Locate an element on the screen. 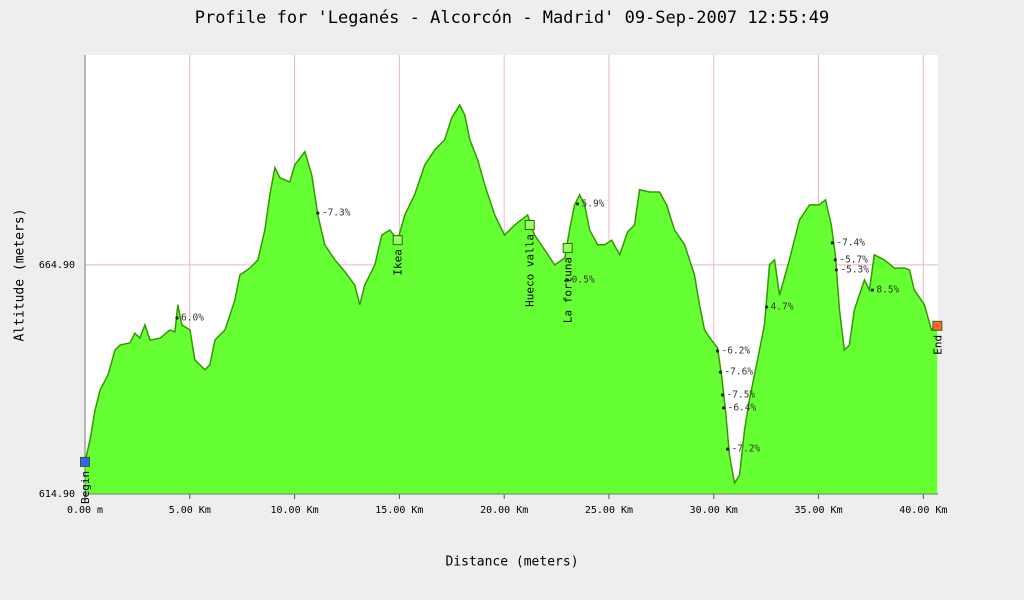 The width and height of the screenshot is (1024, 600). slope-label: -7.5% is located at coordinates (741, 395).